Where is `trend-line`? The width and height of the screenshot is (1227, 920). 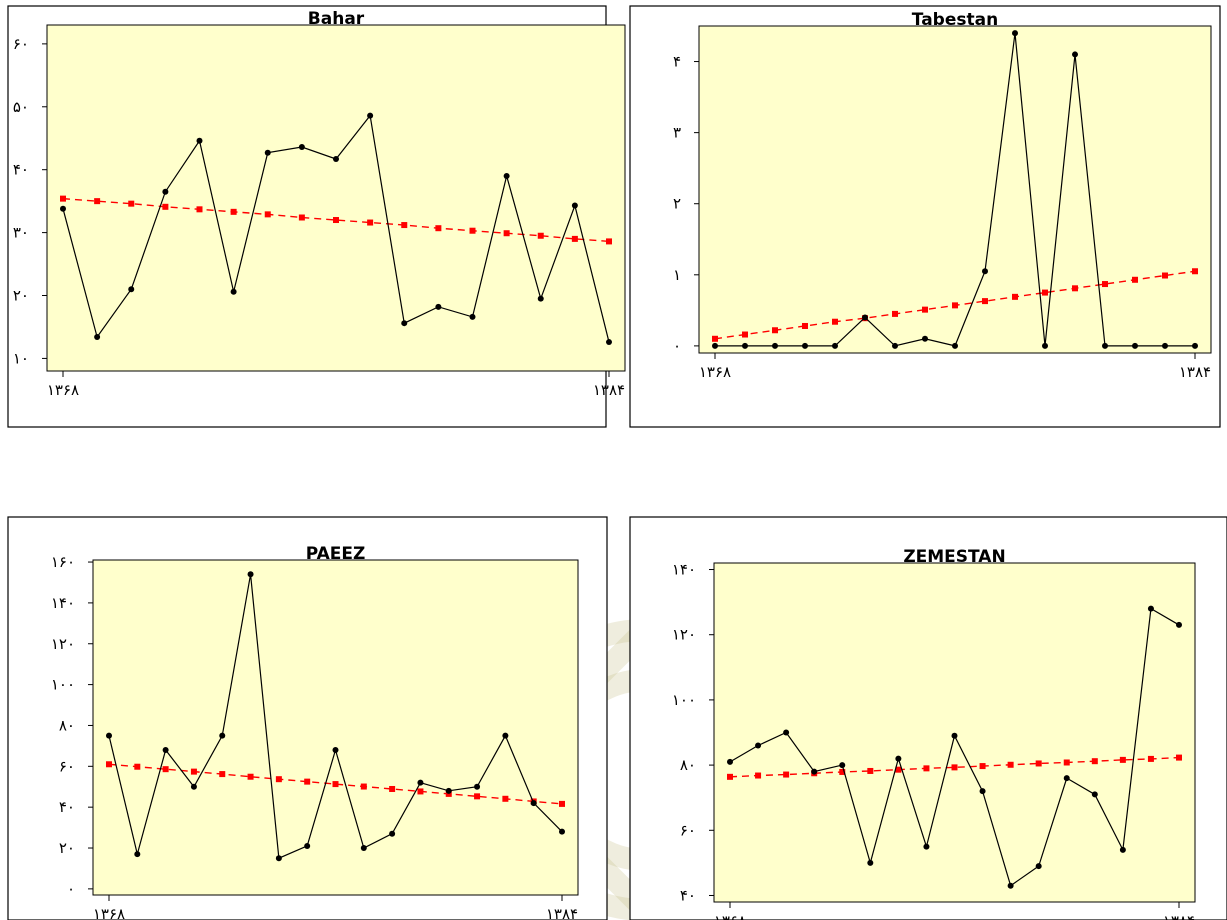 trend-line is located at coordinates (336, 220).